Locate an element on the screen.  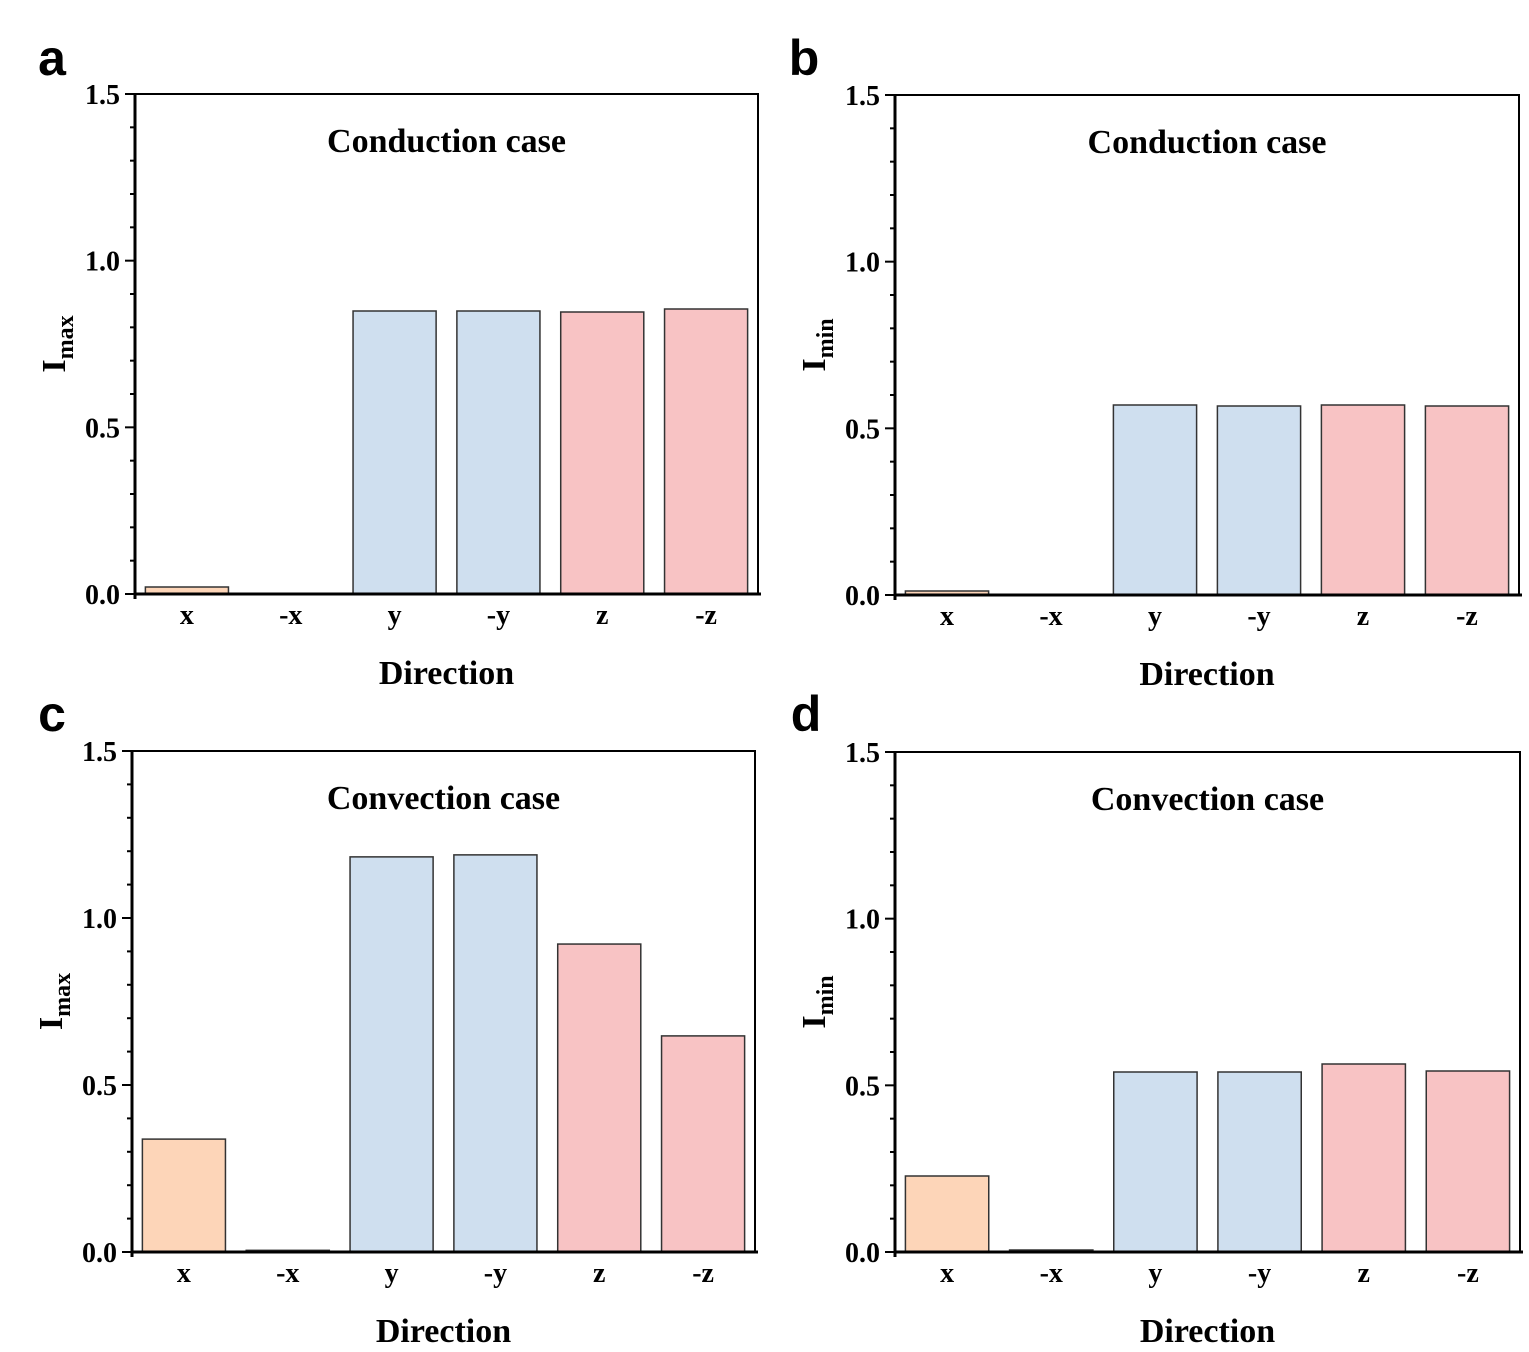
panel-label: b is located at coordinates (804, 58).